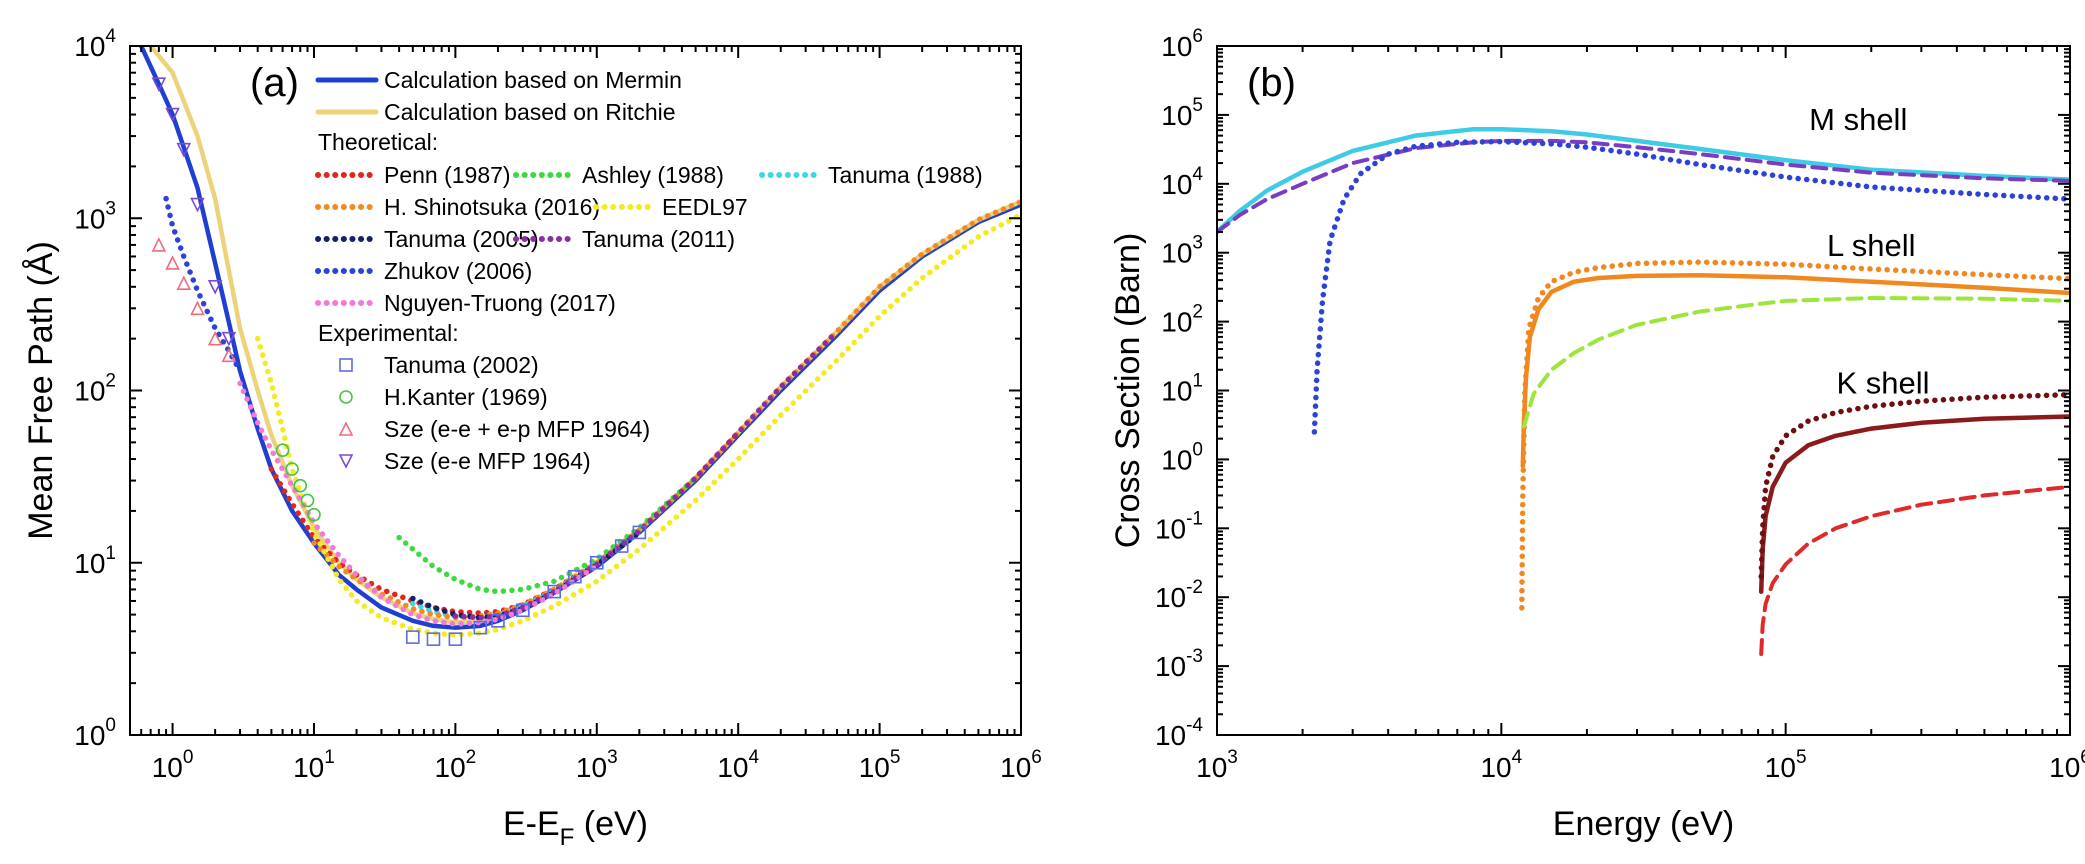  I want to click on legend-header-experimental: Experimental:, so click(388, 333).